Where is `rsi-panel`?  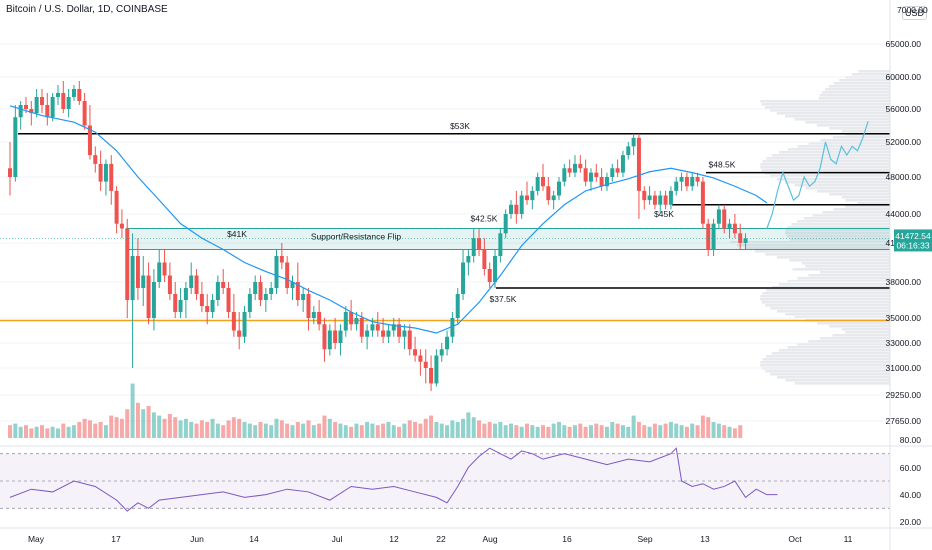
rsi-panel is located at coordinates (466, 478).